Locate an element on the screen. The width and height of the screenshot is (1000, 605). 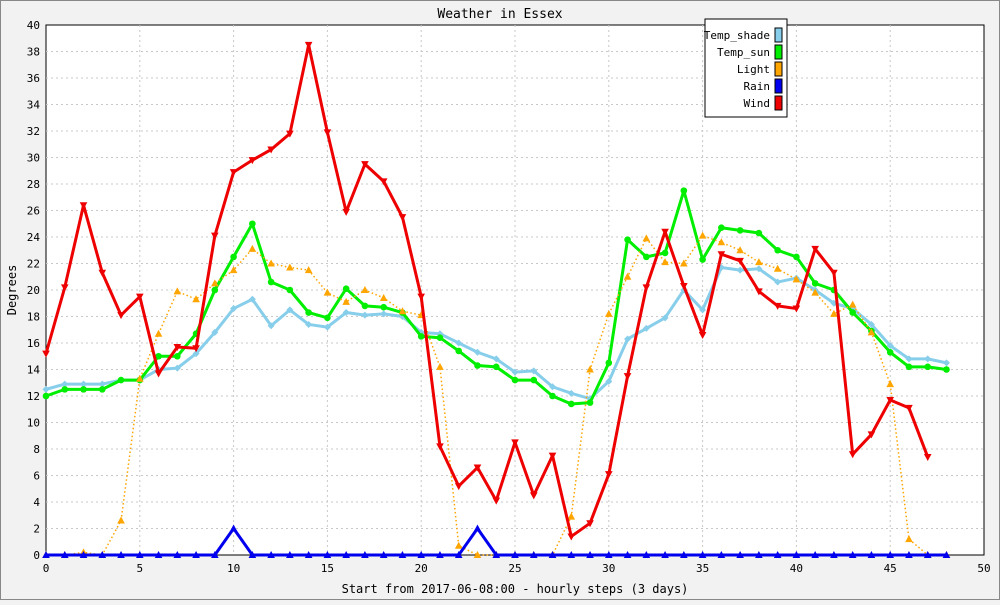
legend-label-light: Light is located at coordinates (753, 69).